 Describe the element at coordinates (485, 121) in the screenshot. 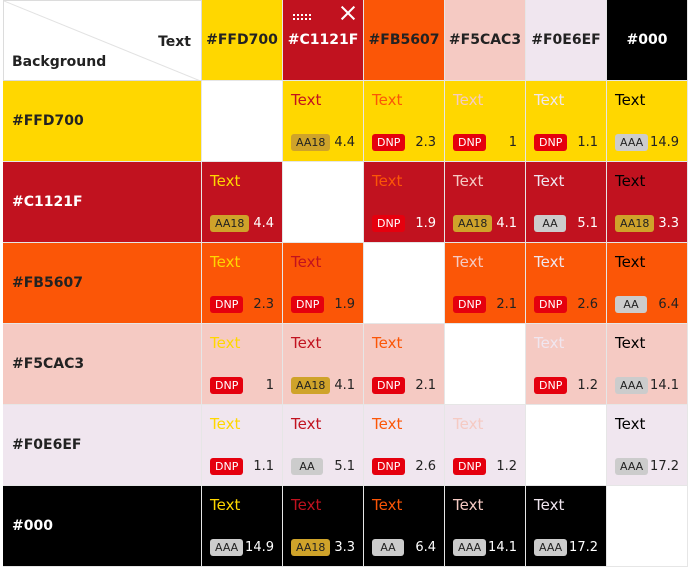

I see `contrast-cell: Text DNP 1` at that location.